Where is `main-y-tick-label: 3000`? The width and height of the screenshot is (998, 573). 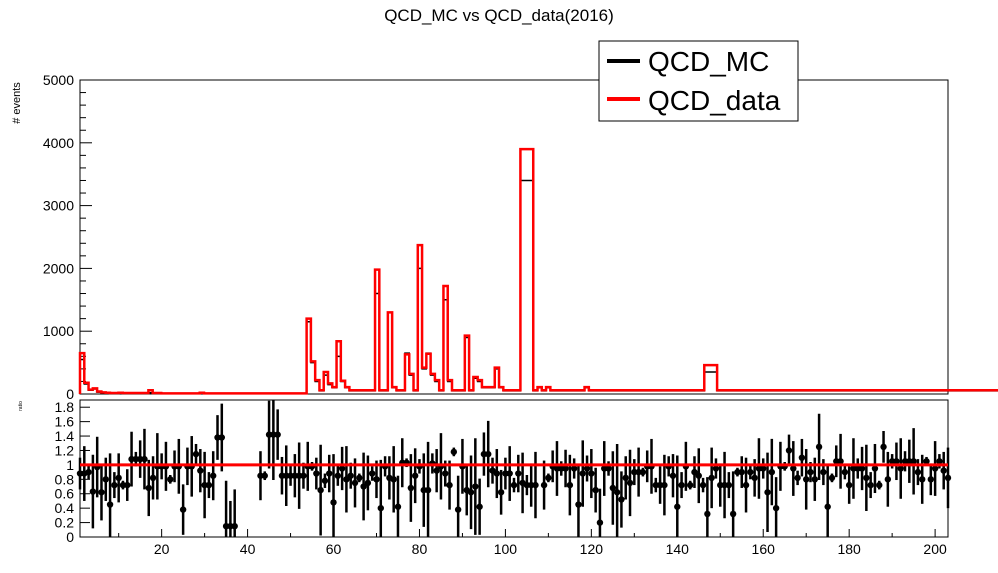 main-y-tick-label: 3000 is located at coordinates (58, 206).